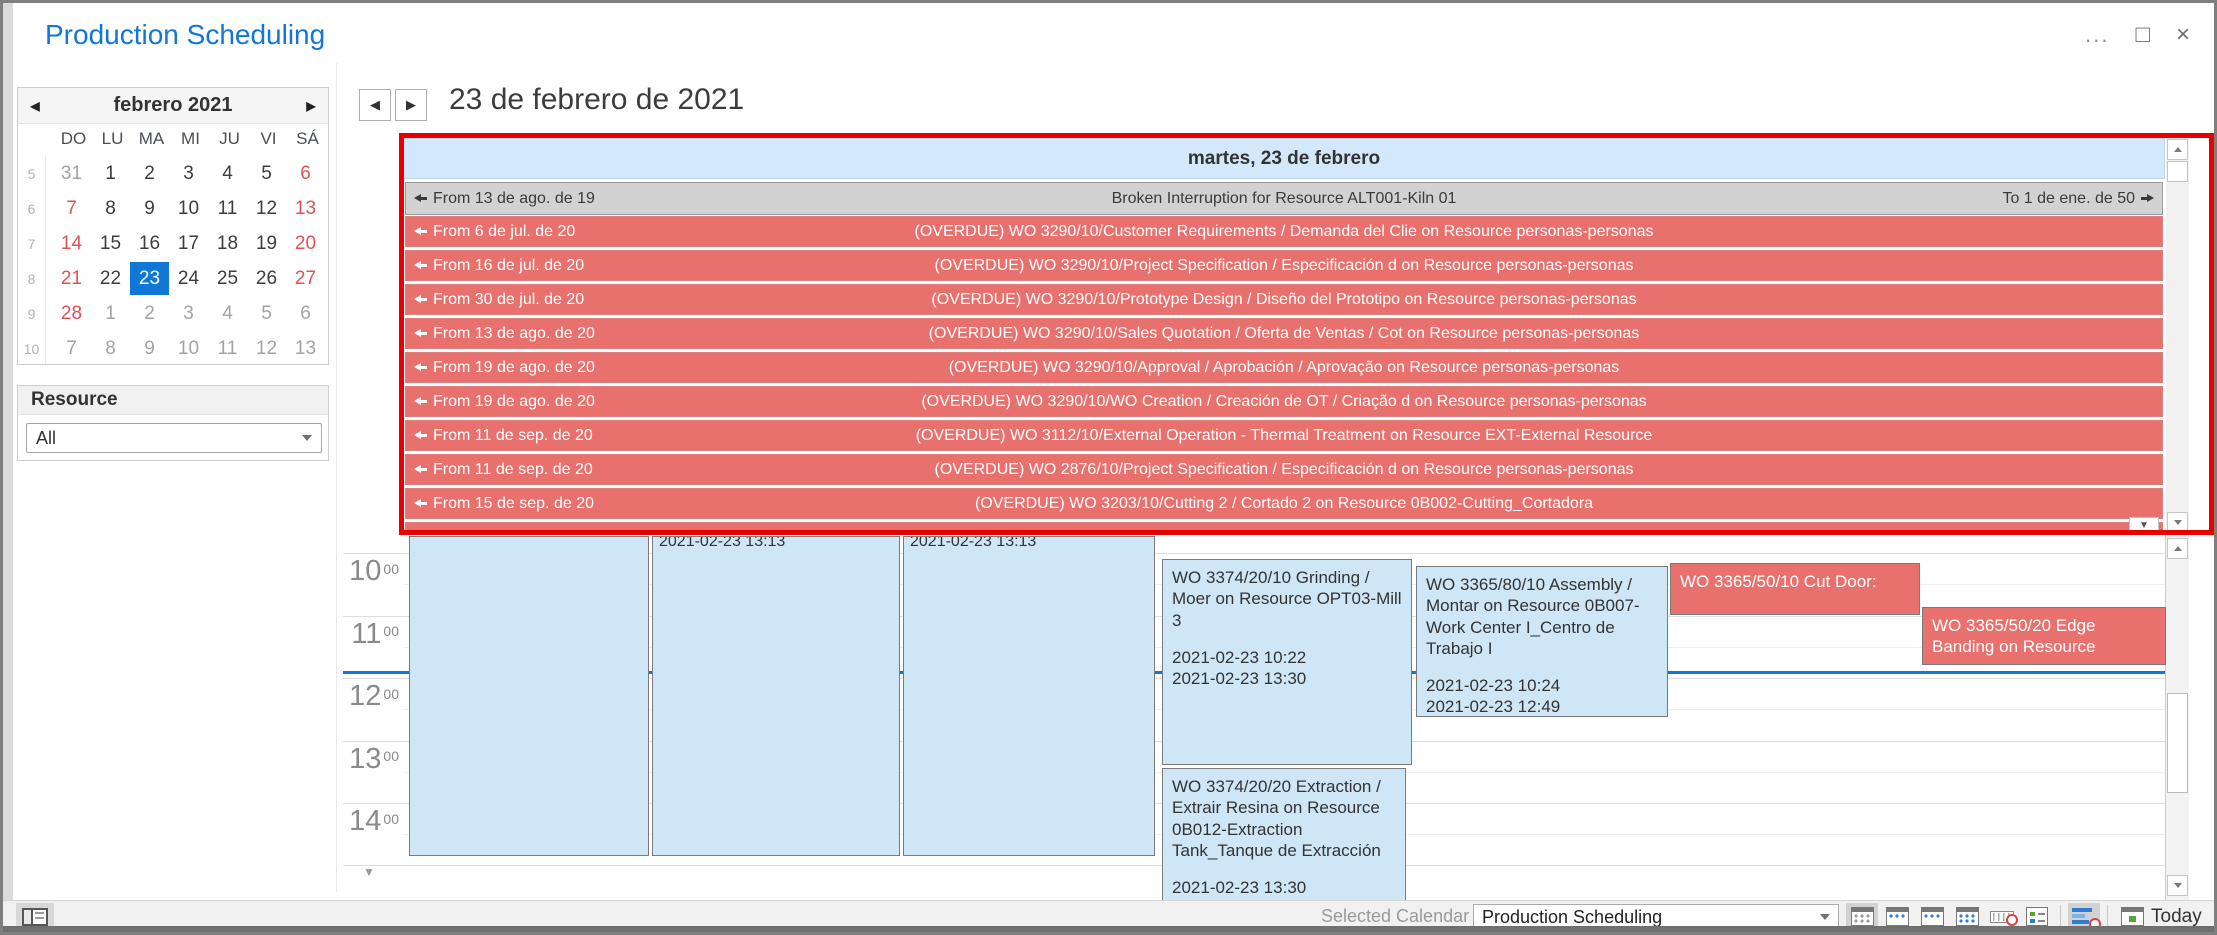  Describe the element at coordinates (2182, 34) in the screenshot. I see `close-icon: ×` at that location.